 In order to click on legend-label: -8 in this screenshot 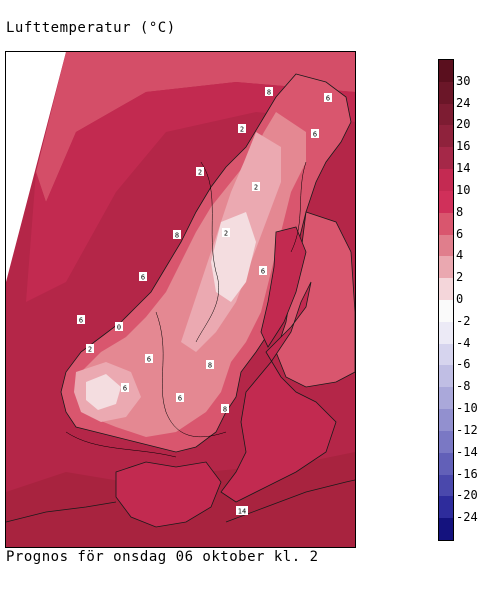, I will do `click(463, 386)`.